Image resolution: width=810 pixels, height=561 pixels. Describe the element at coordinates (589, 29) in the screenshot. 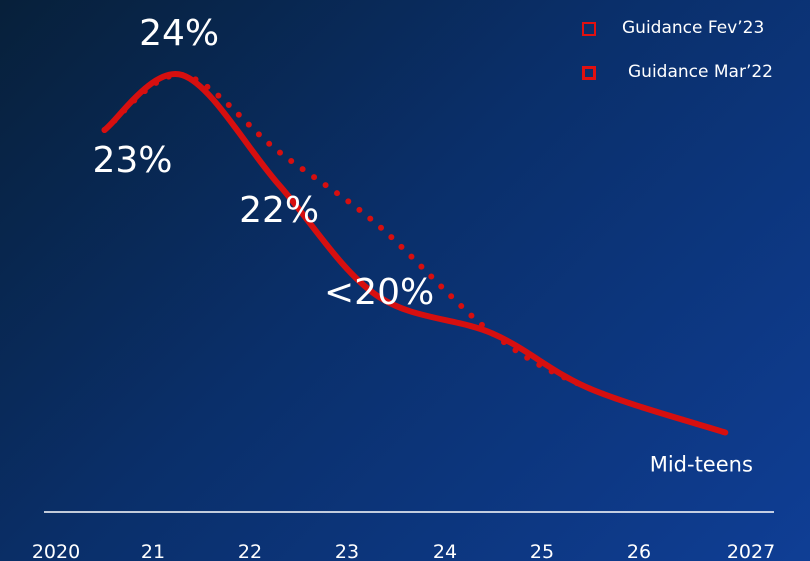

I see `legend-swatch-solid` at that location.